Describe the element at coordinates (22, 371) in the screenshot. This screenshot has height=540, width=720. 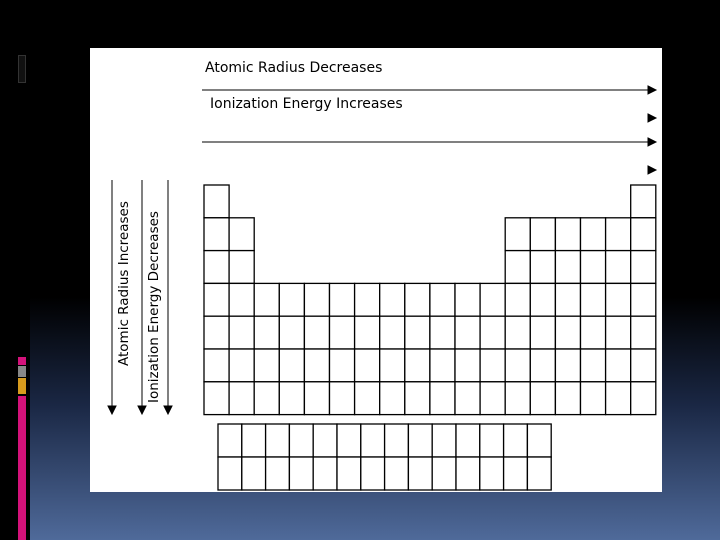
I see `accent-block-gray` at that location.